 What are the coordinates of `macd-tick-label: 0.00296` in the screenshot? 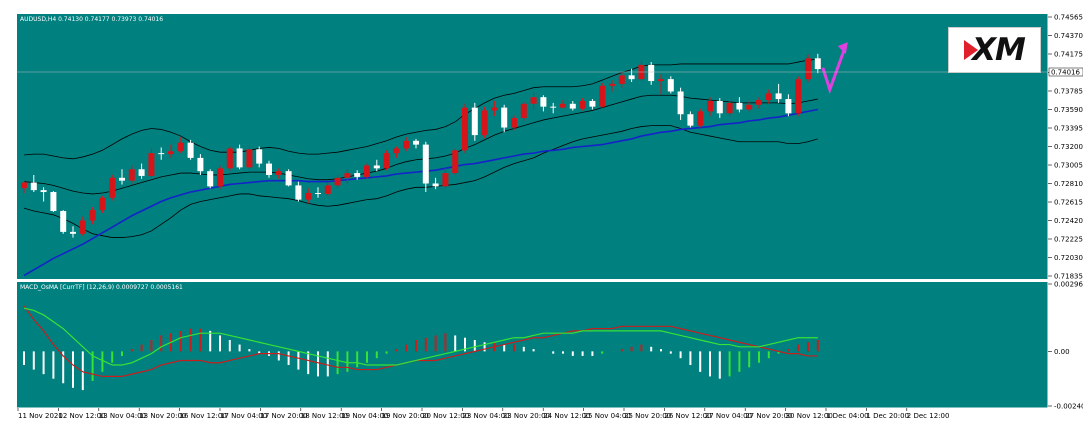 It's located at (1068, 285).